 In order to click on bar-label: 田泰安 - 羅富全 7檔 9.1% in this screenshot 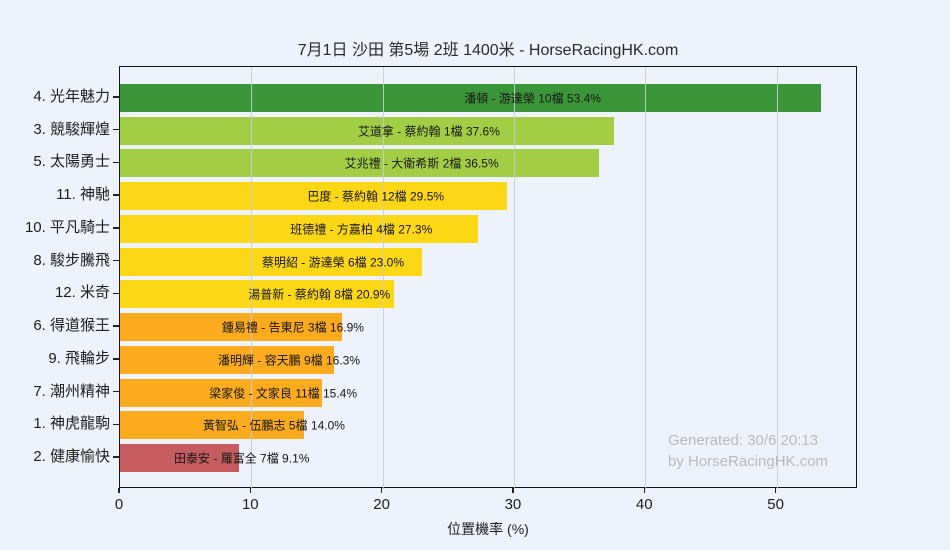, I will do `click(242, 458)`.